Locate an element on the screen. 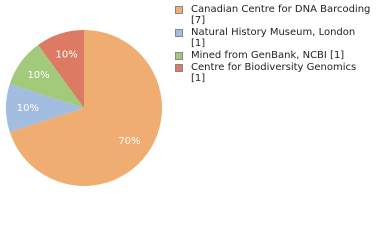 Image resolution: width=380 pixels, height=240 pixels. legend-label: Natural History Museum, London [1] is located at coordinates (273, 38).